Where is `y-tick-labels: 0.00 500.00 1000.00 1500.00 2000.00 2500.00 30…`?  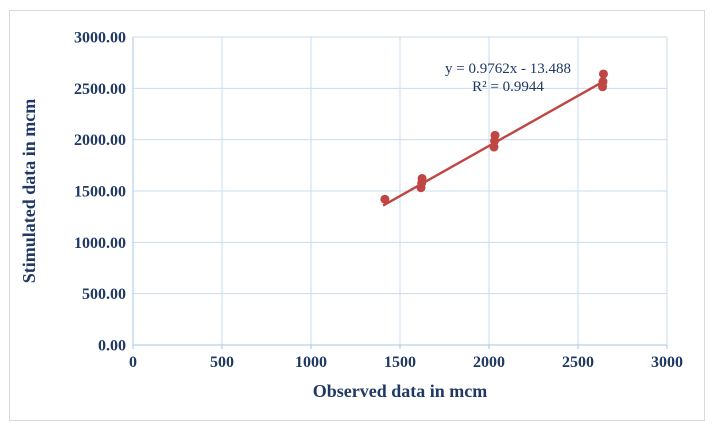
y-tick-labels: 0.00 500.00 1000.00 1500.00 2000.00 2500.00 30… is located at coordinates (100, 192).